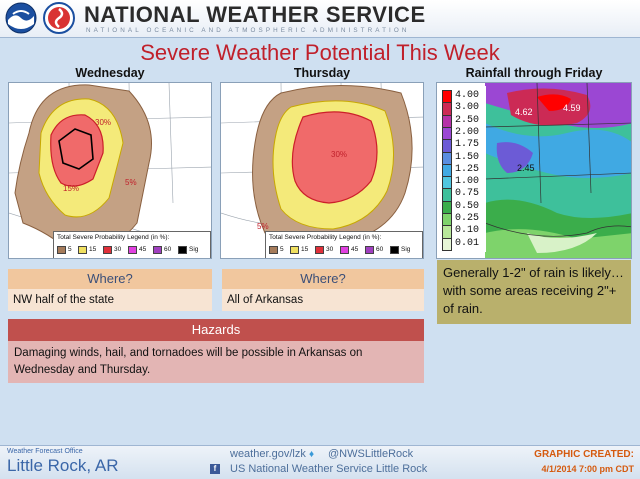 The height and width of the screenshot is (479, 640). I want to click on noaa-logo-icon, so click(21, 18).